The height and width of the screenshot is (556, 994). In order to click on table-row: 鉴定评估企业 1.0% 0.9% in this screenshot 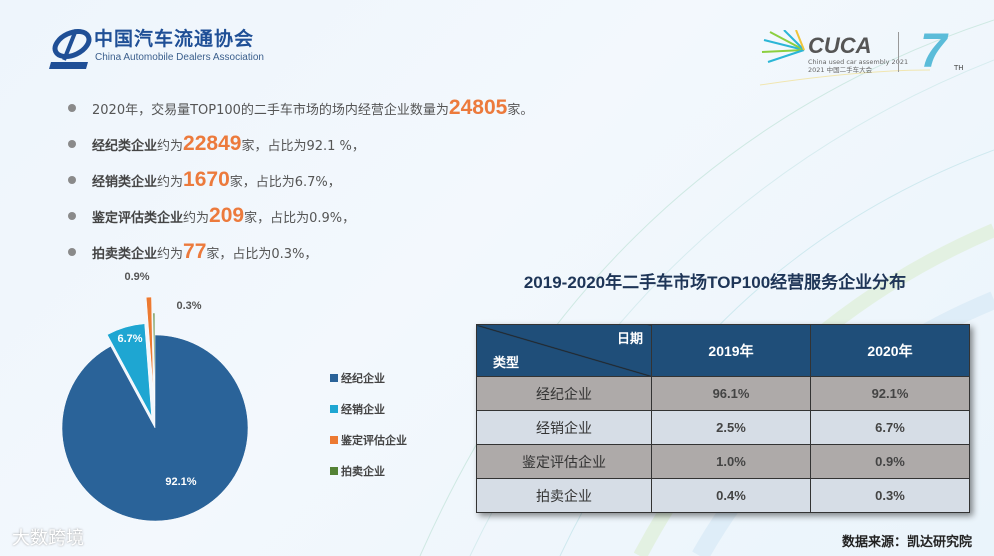, I will do `click(723, 461)`.